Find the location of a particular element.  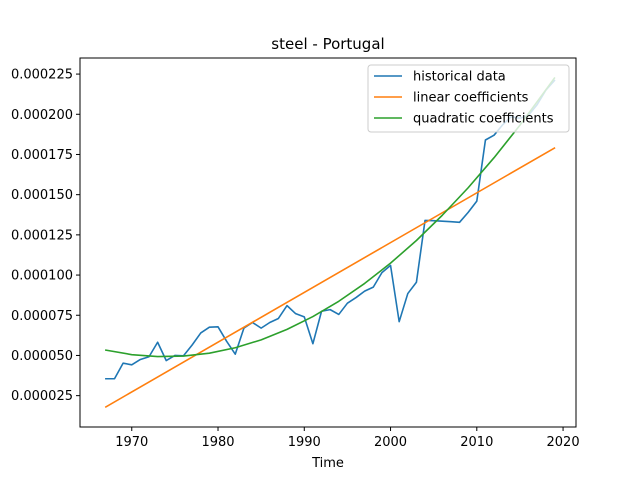

x-tick-label: 1990 is located at coordinates (304, 442).